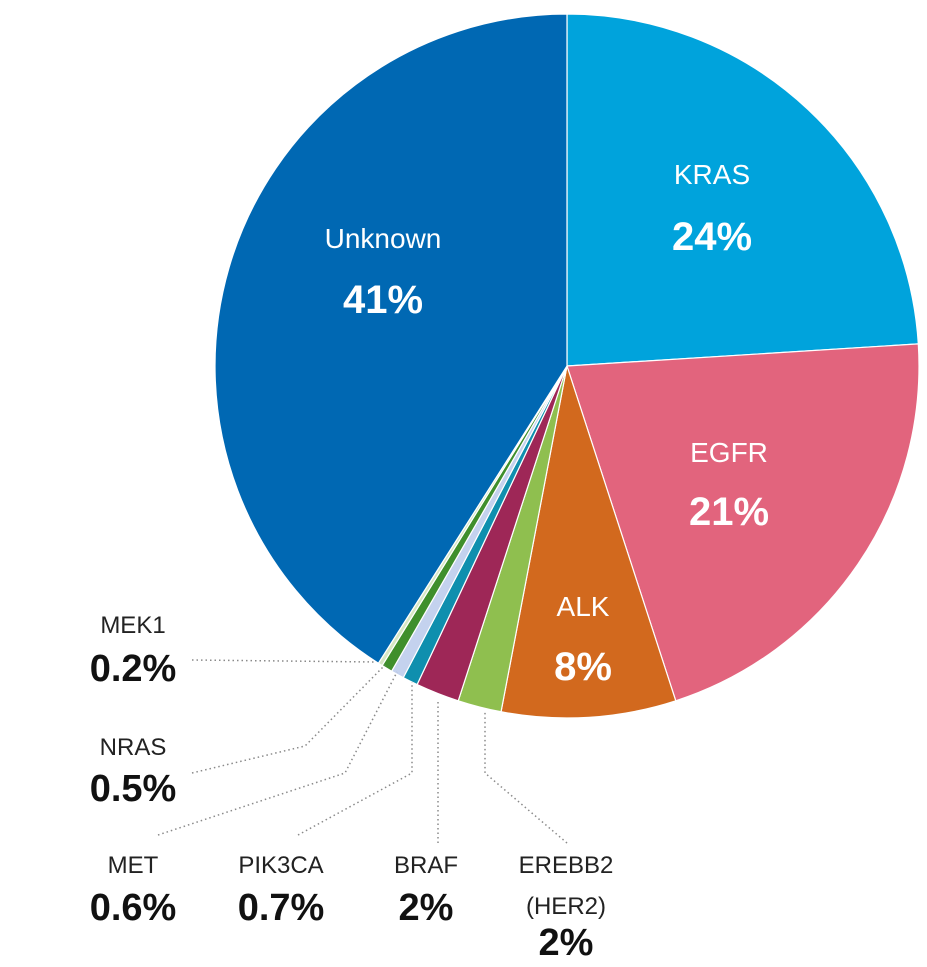  What do you see at coordinates (133, 747) in the screenshot?
I see `slice-label-nras: NRAS` at bounding box center [133, 747].